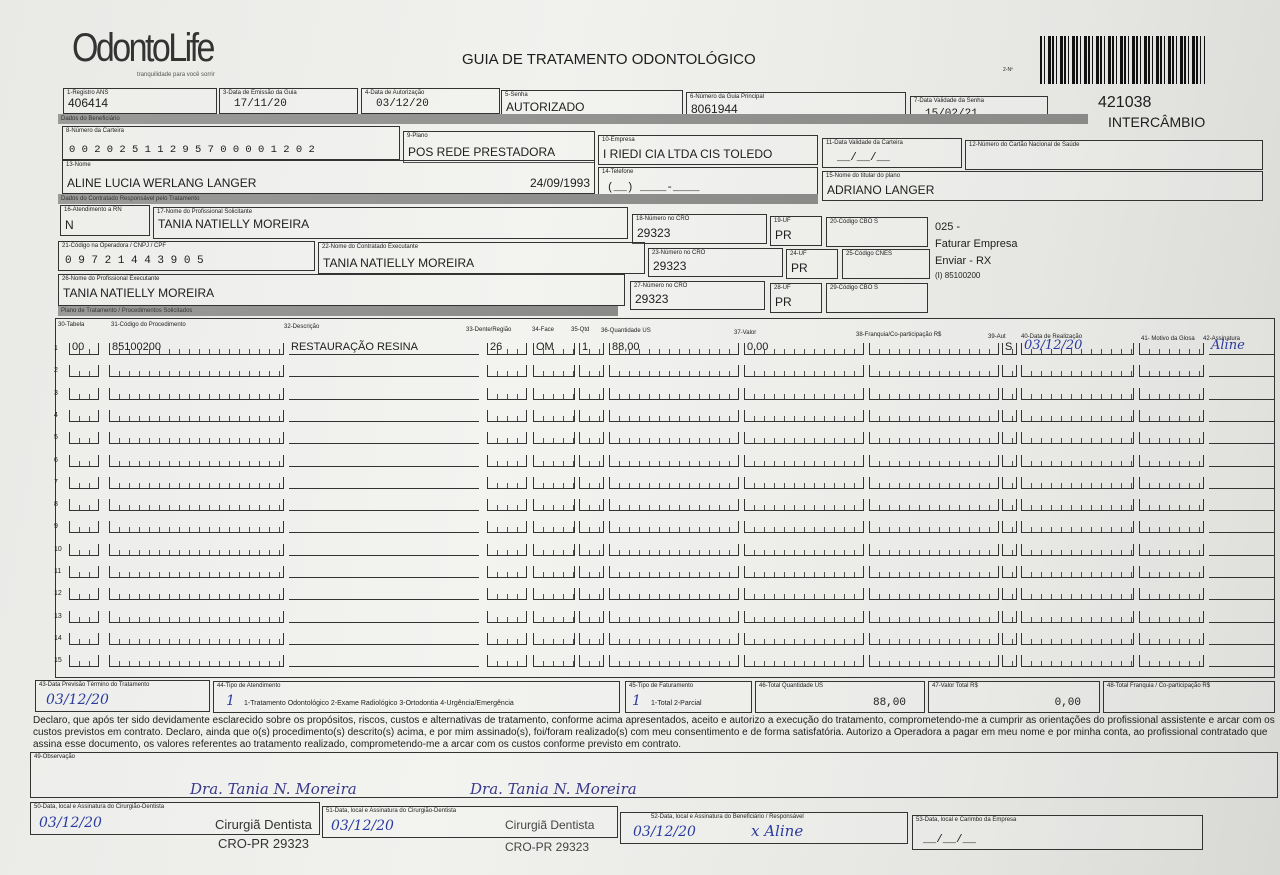 The image size is (1280, 875). Describe the element at coordinates (708, 150) in the screenshot. I see `field-company: 10-Empresa I RIEDI CIA LTDA CIS TOLEDO` at that location.